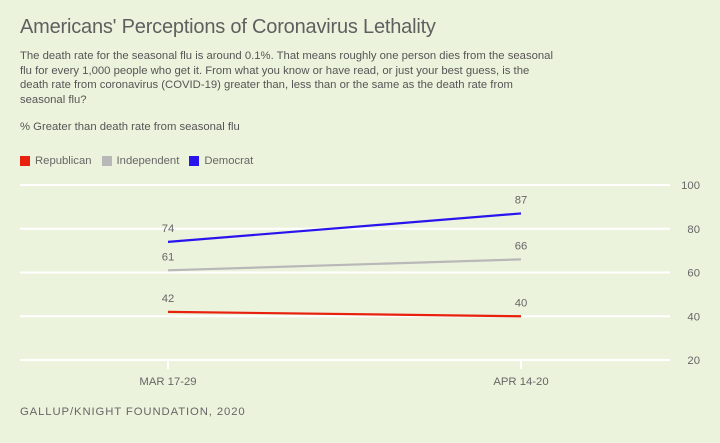  Describe the element at coordinates (63, 161) in the screenshot. I see `legend-label-republican: Republican` at that location.